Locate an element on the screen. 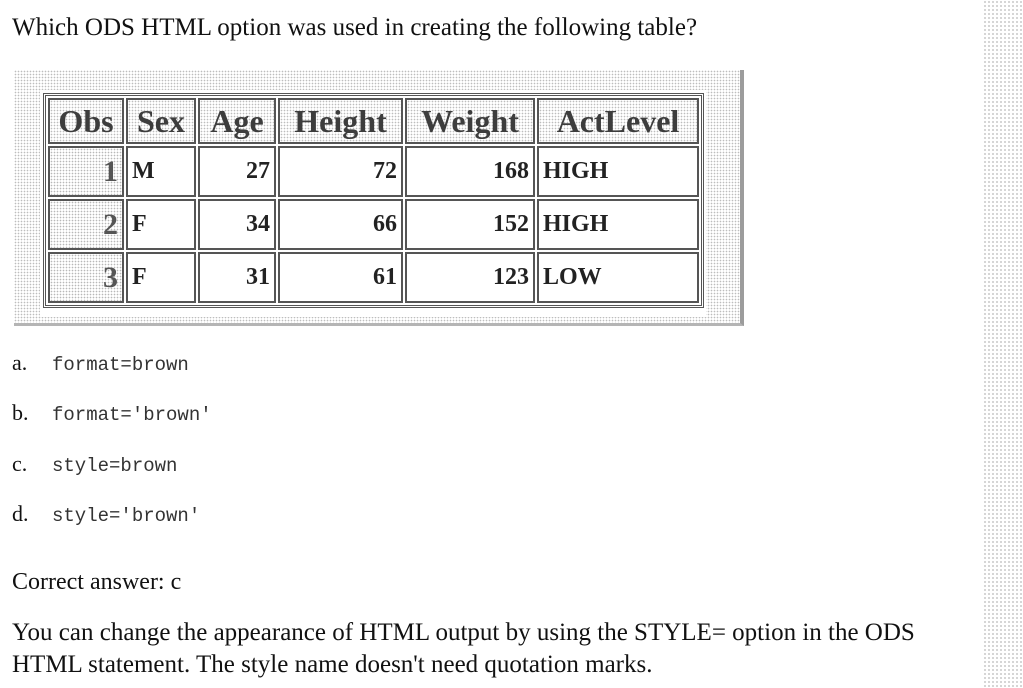  correct-answer: Correct answer: c is located at coordinates (97, 582).